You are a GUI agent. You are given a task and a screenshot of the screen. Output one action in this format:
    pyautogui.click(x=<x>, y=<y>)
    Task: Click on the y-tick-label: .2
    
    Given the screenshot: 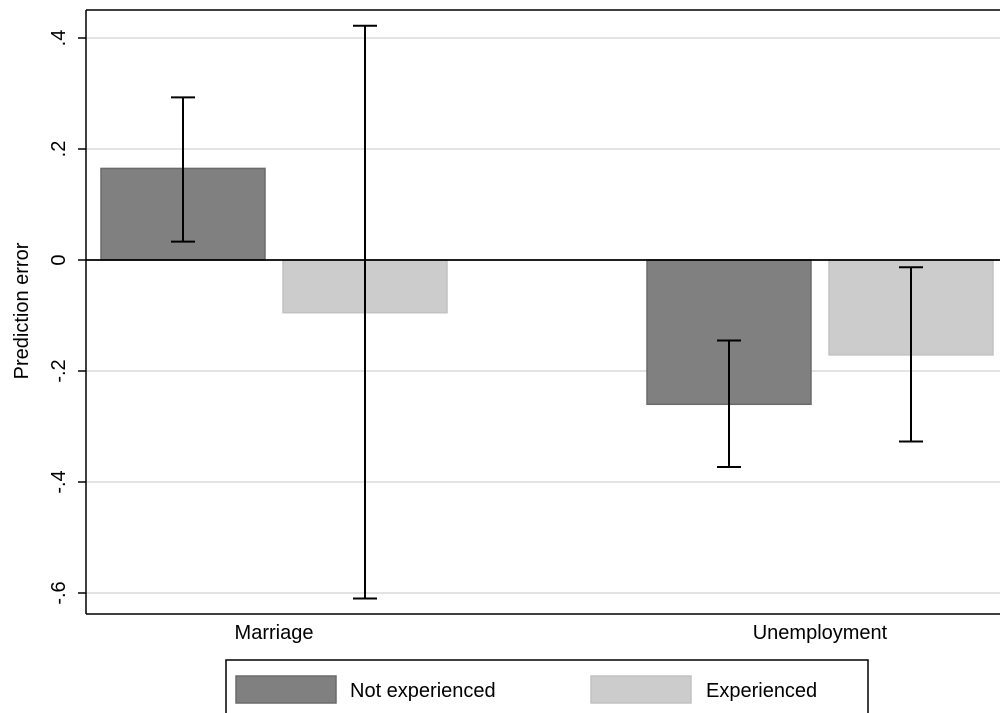 What is the action you would take?
    pyautogui.click(x=59, y=149)
    